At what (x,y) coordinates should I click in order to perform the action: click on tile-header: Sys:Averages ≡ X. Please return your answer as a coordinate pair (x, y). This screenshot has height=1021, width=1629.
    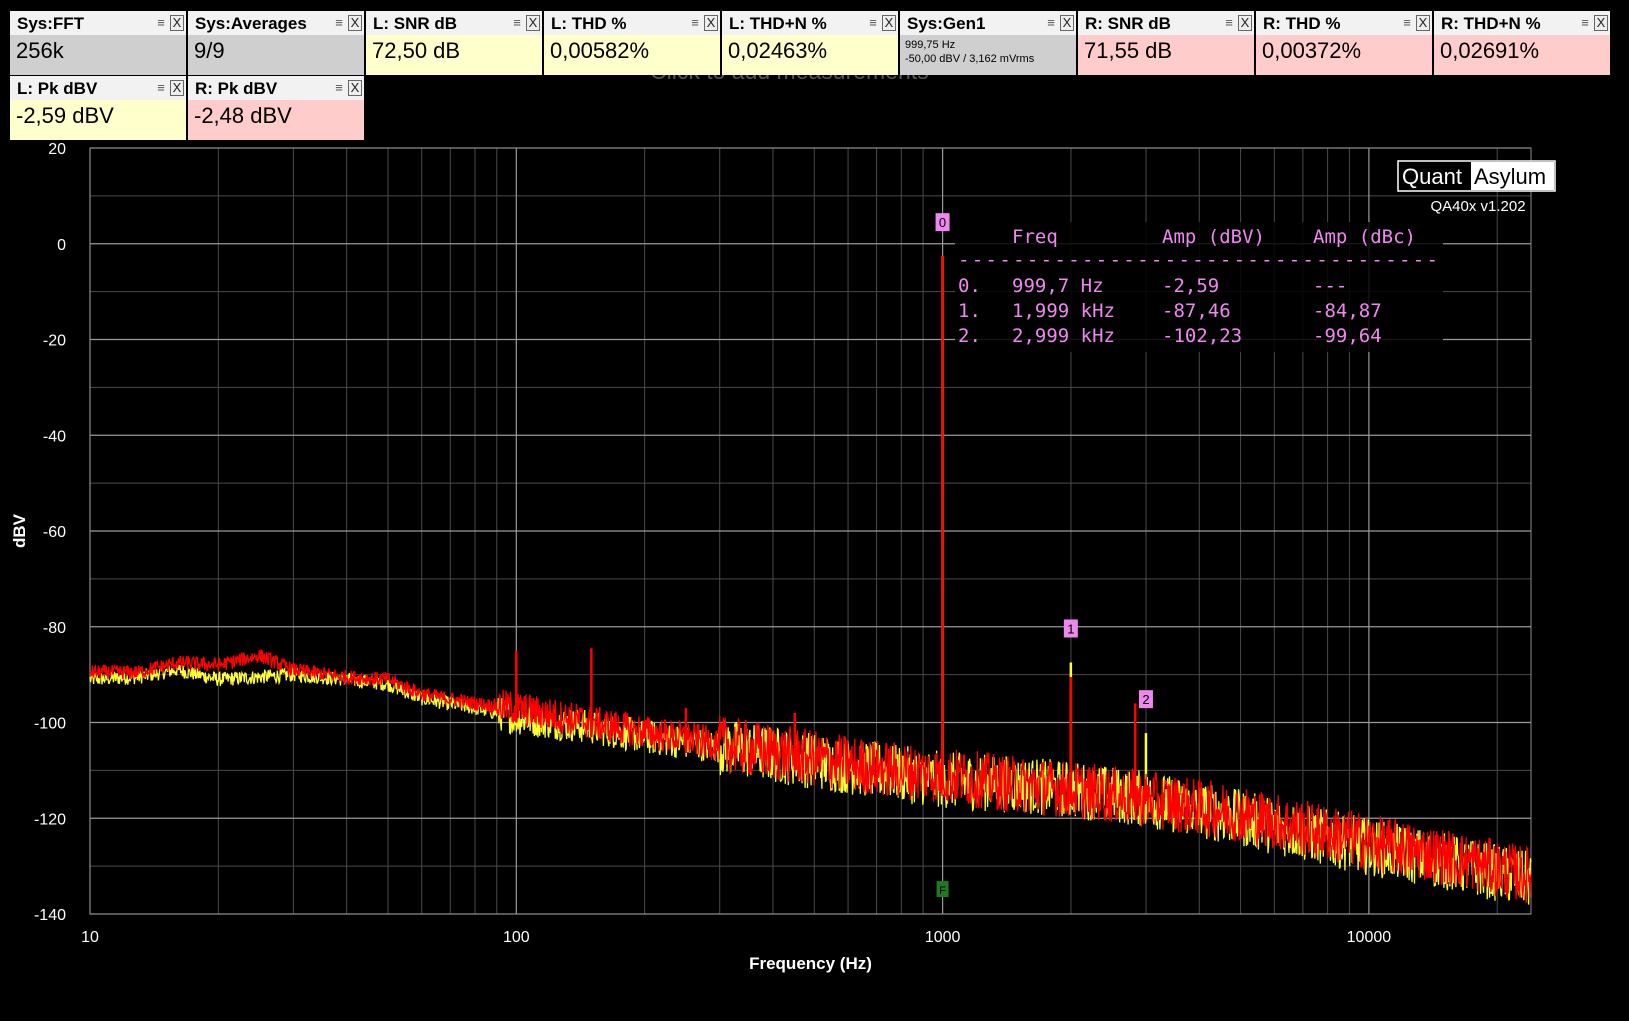
    Looking at the image, I should click on (276, 23).